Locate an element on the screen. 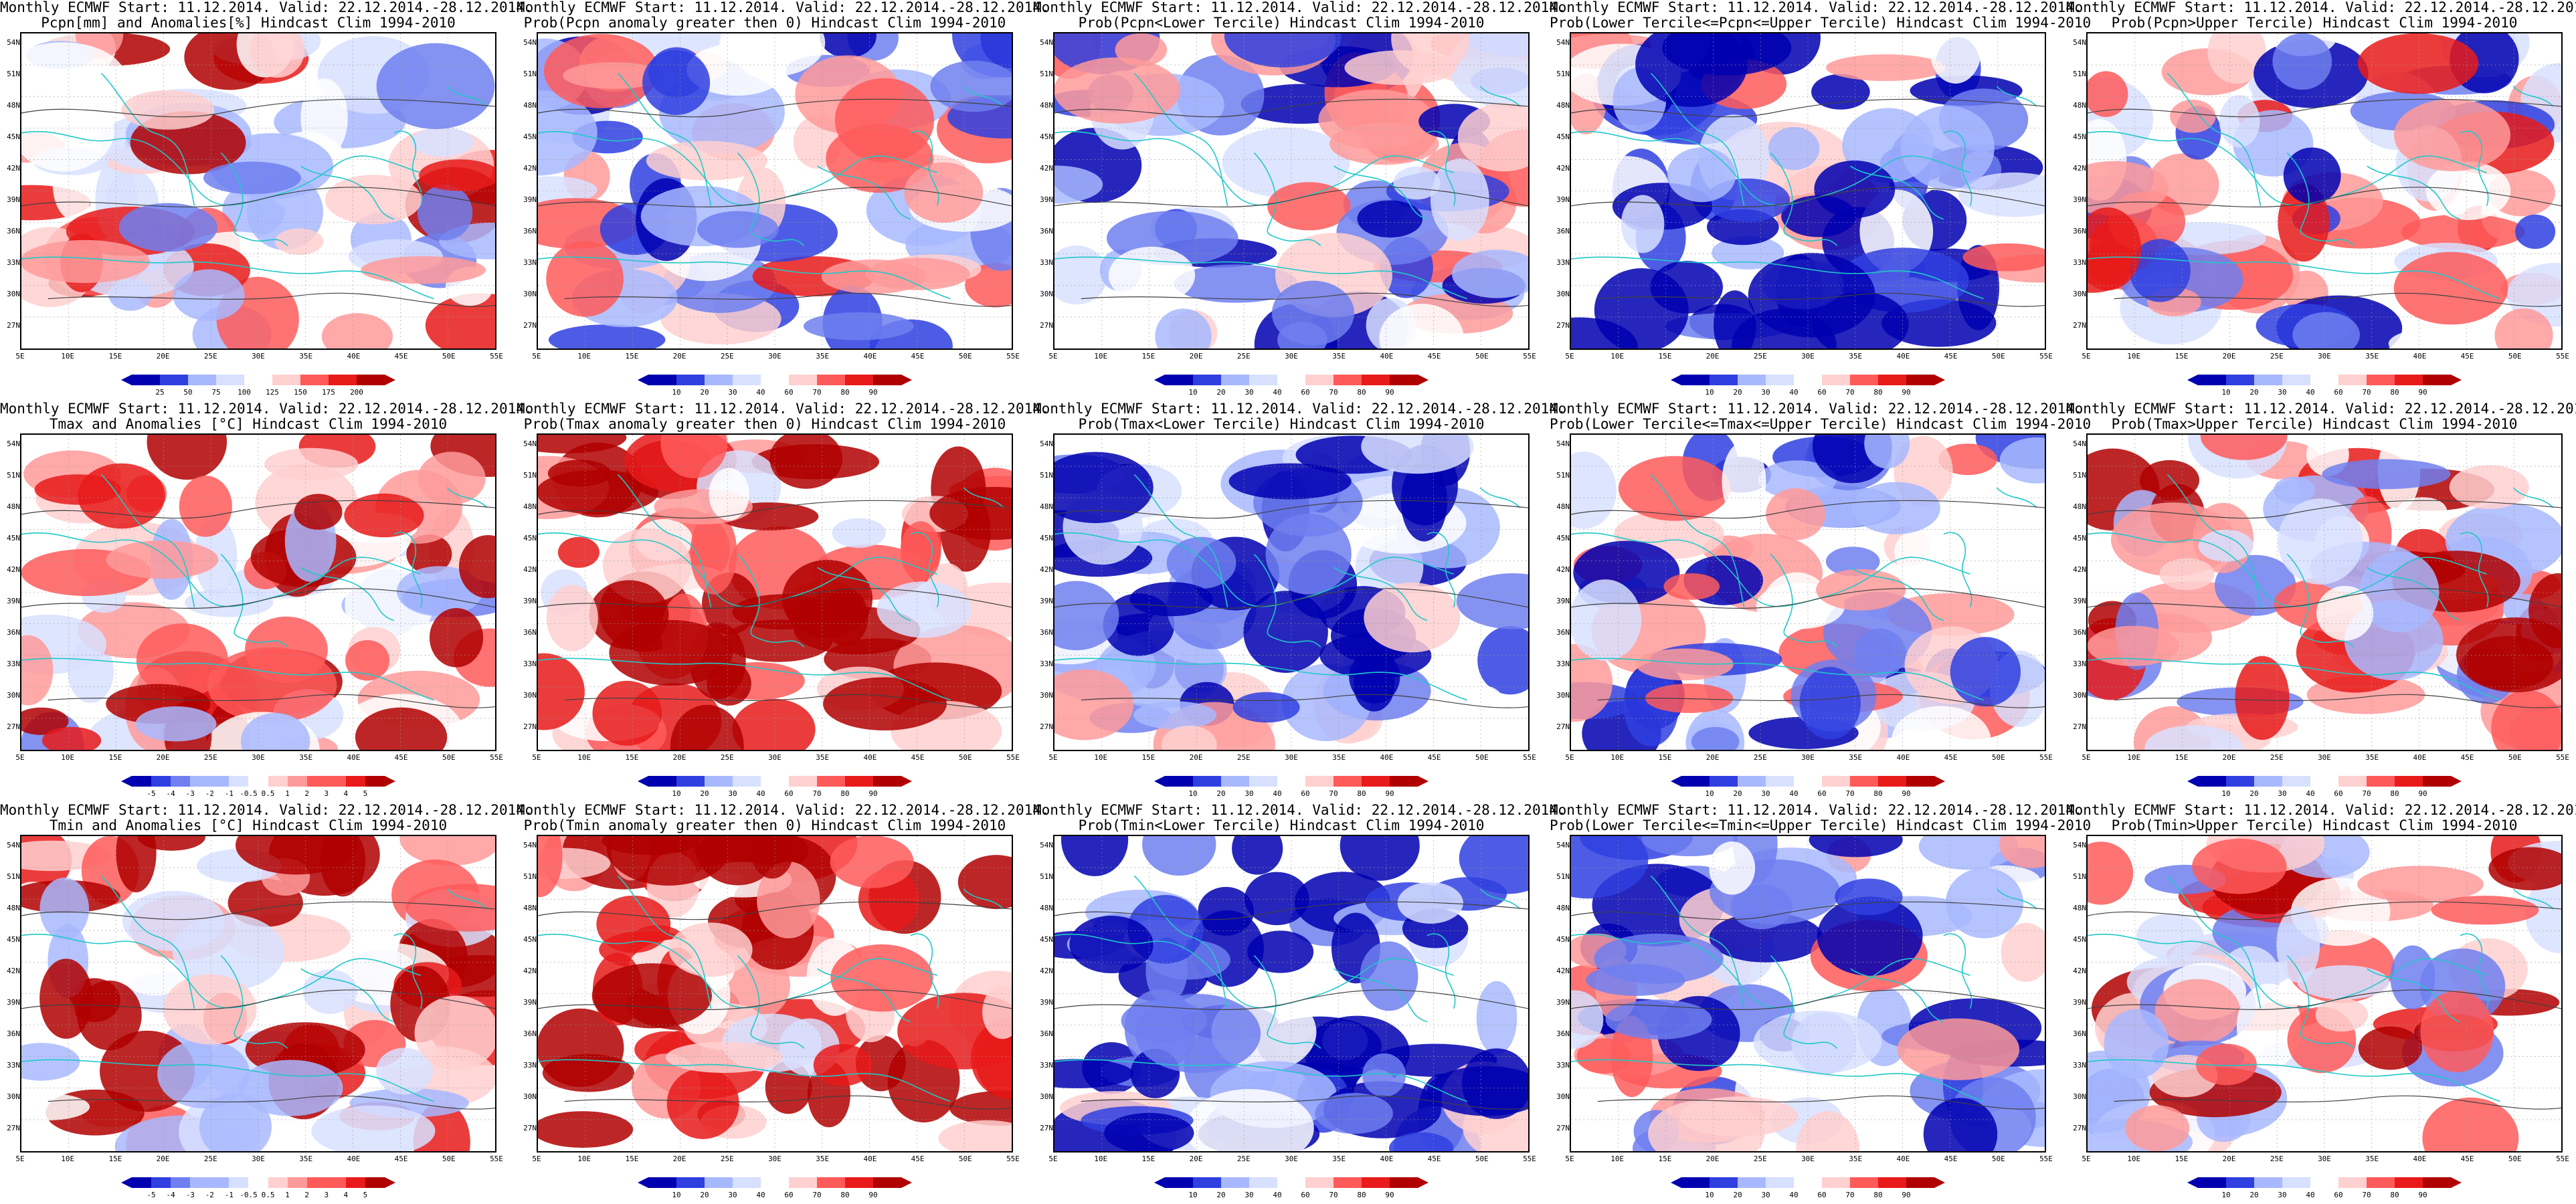 The height and width of the screenshot is (1204, 2576). colorbar-tick-label: 40 is located at coordinates (2310, 392).